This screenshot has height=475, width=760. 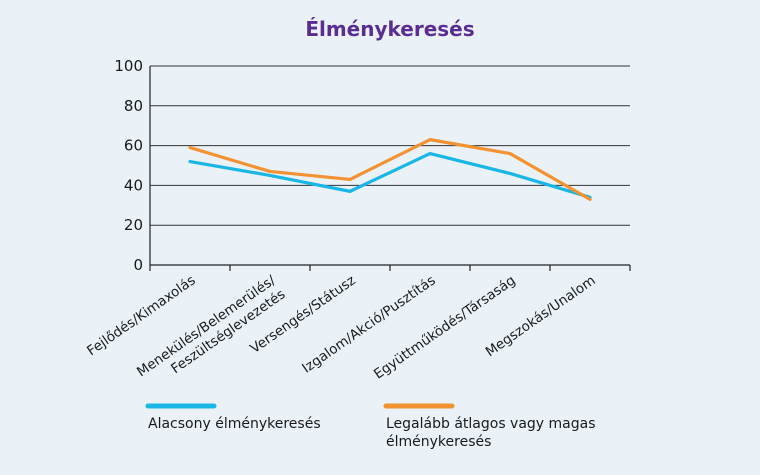 I want to click on chart-title: Élménykeresés, so click(x=389, y=29).